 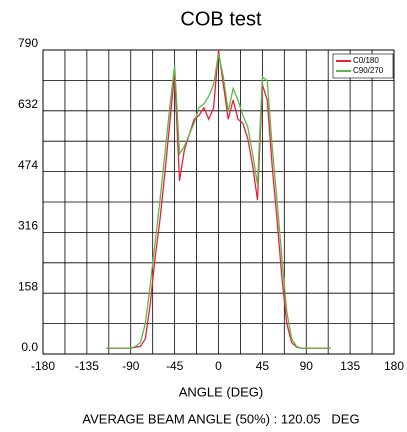 I want to click on x-tick-label: 0, so click(x=218, y=366).